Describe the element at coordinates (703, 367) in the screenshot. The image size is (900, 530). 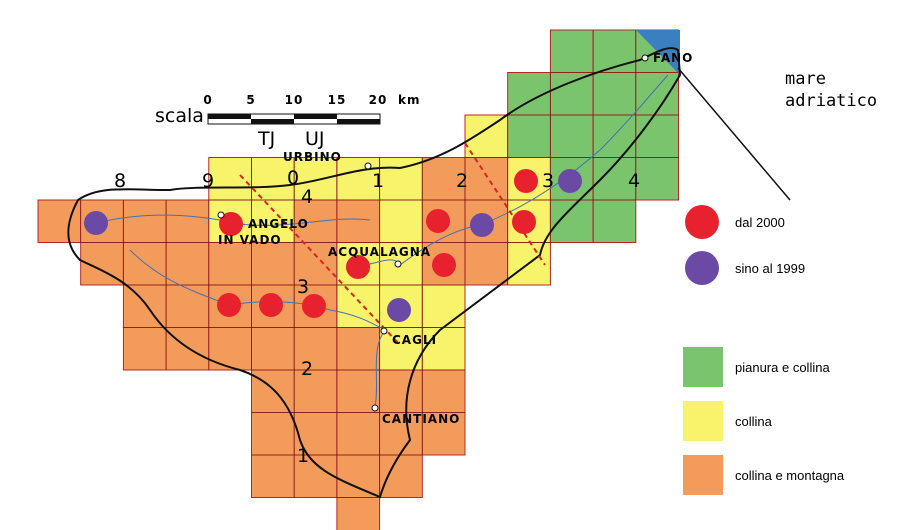
I see `legend-swatch` at that location.